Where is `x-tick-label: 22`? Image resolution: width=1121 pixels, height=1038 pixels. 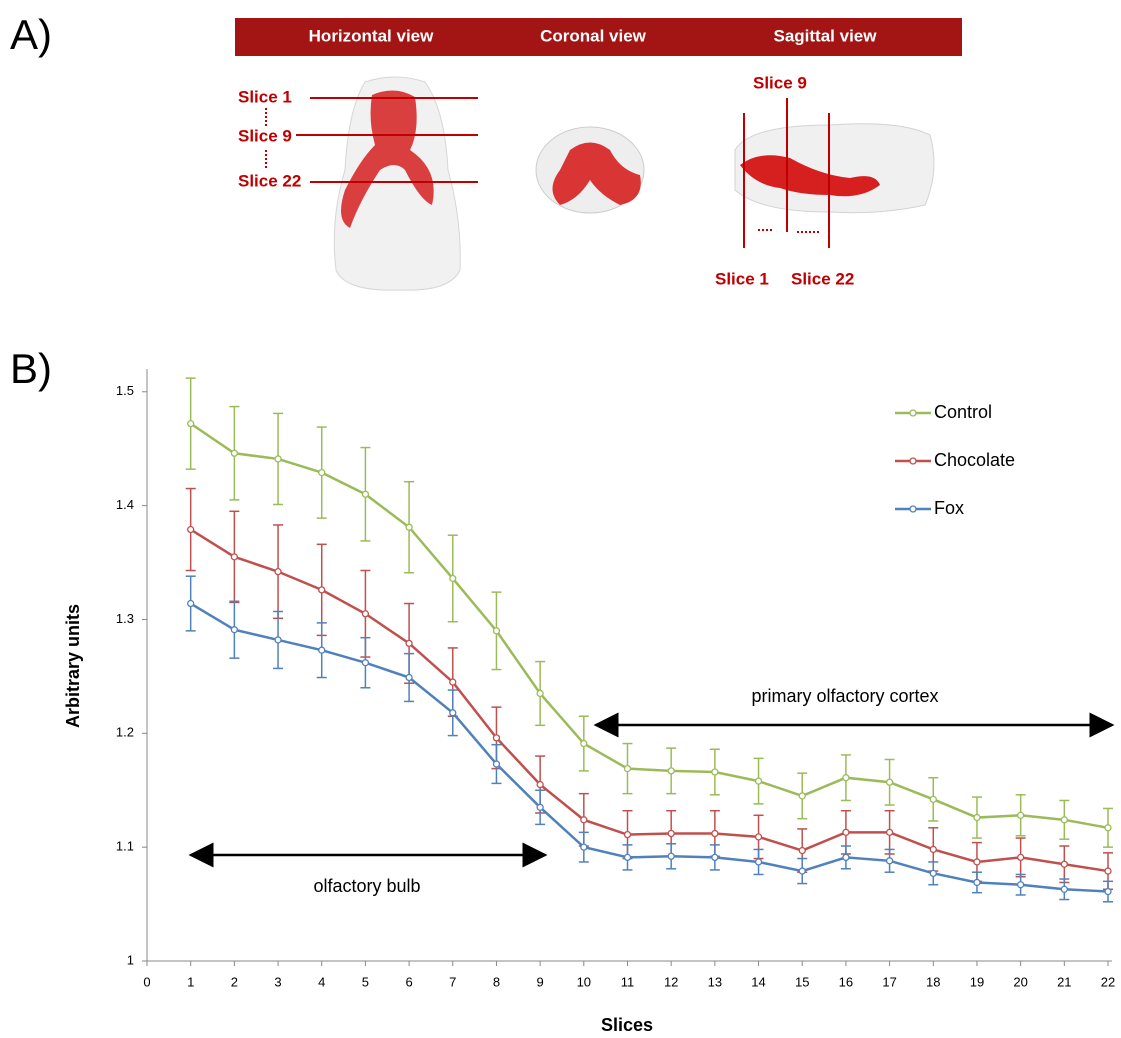
x-tick-label: 22 is located at coordinates (1108, 981).